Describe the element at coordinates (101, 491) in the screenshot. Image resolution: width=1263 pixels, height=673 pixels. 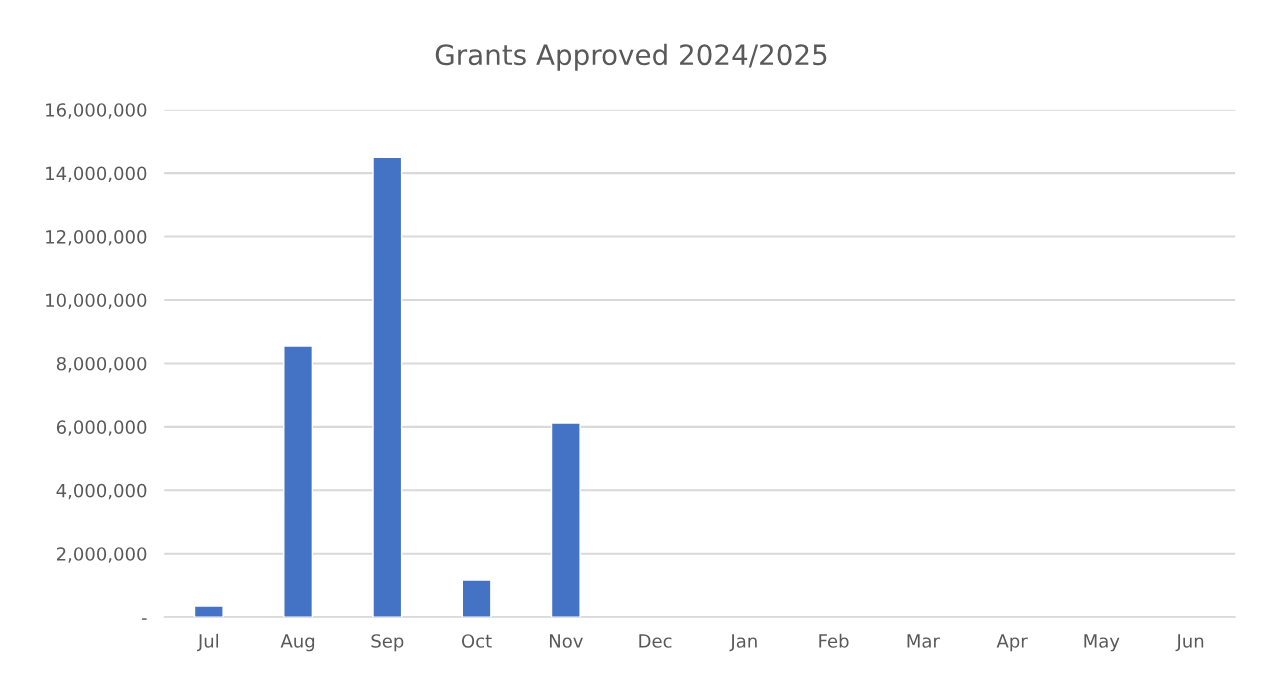
I see `y-tick-label: 4,000,000` at that location.